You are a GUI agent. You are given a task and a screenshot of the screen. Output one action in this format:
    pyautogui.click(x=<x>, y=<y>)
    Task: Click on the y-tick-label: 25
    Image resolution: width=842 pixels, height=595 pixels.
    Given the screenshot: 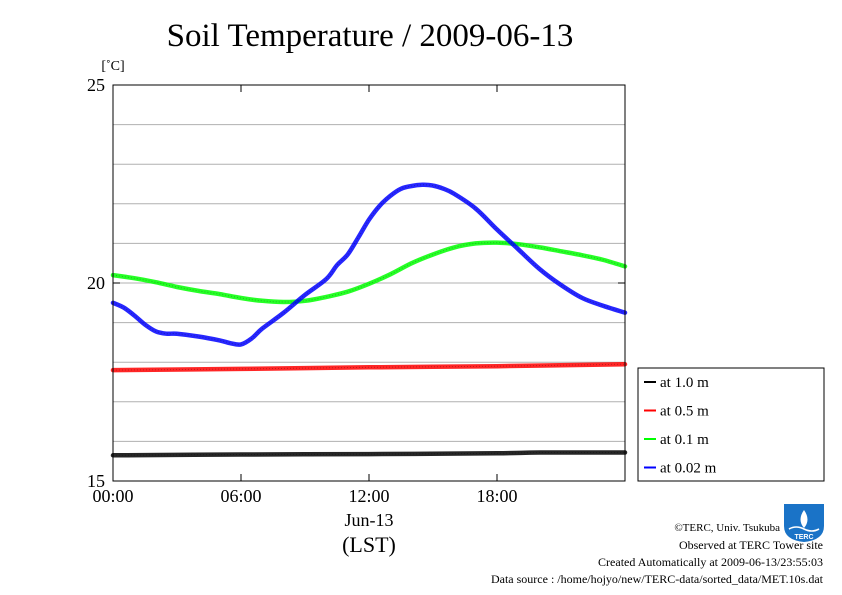 What is the action you would take?
    pyautogui.click(x=96, y=85)
    